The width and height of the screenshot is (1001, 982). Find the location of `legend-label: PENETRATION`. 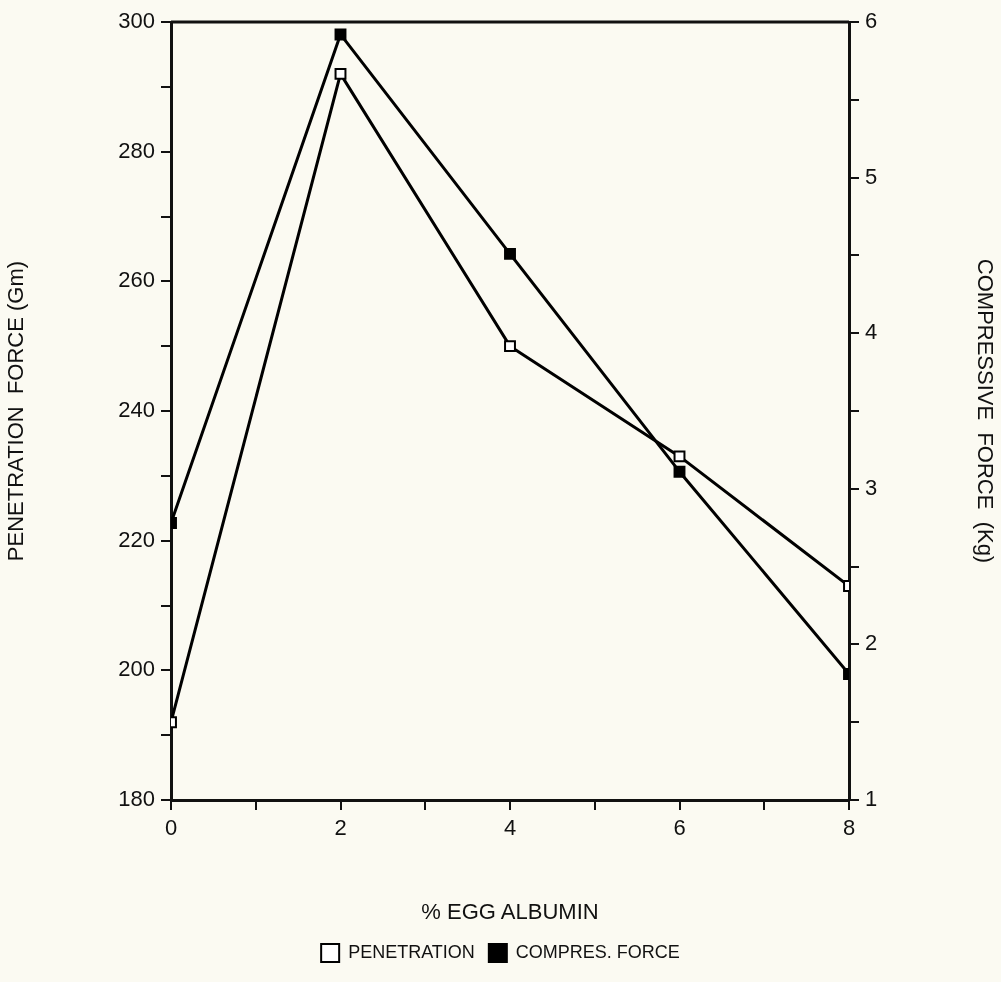

legend-label: PENETRATION is located at coordinates (411, 951).